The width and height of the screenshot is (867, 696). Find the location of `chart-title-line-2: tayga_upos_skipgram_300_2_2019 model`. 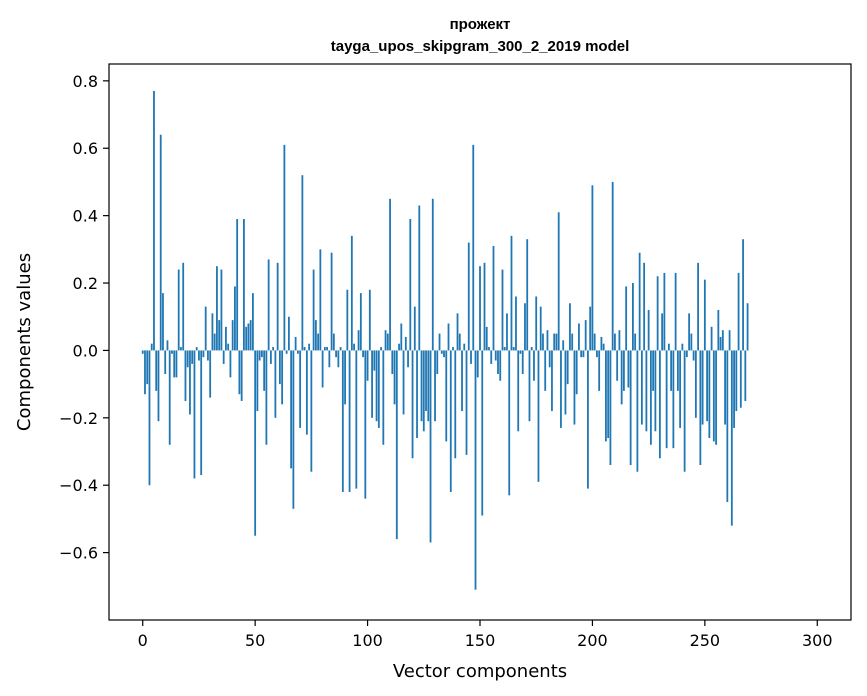

chart-title-line-2: tayga_upos_skipgram_300_2_2019 model is located at coordinates (480, 46).